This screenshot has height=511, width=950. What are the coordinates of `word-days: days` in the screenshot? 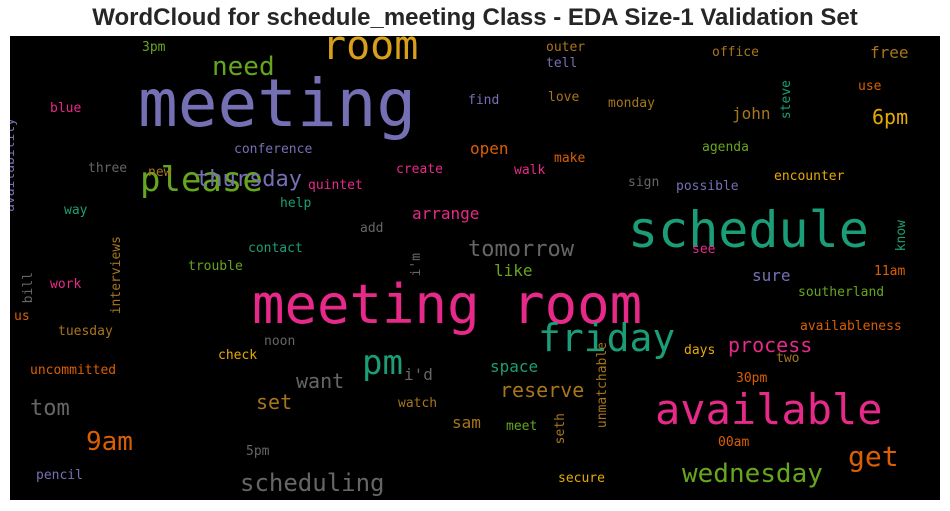 It's located at (699, 350).